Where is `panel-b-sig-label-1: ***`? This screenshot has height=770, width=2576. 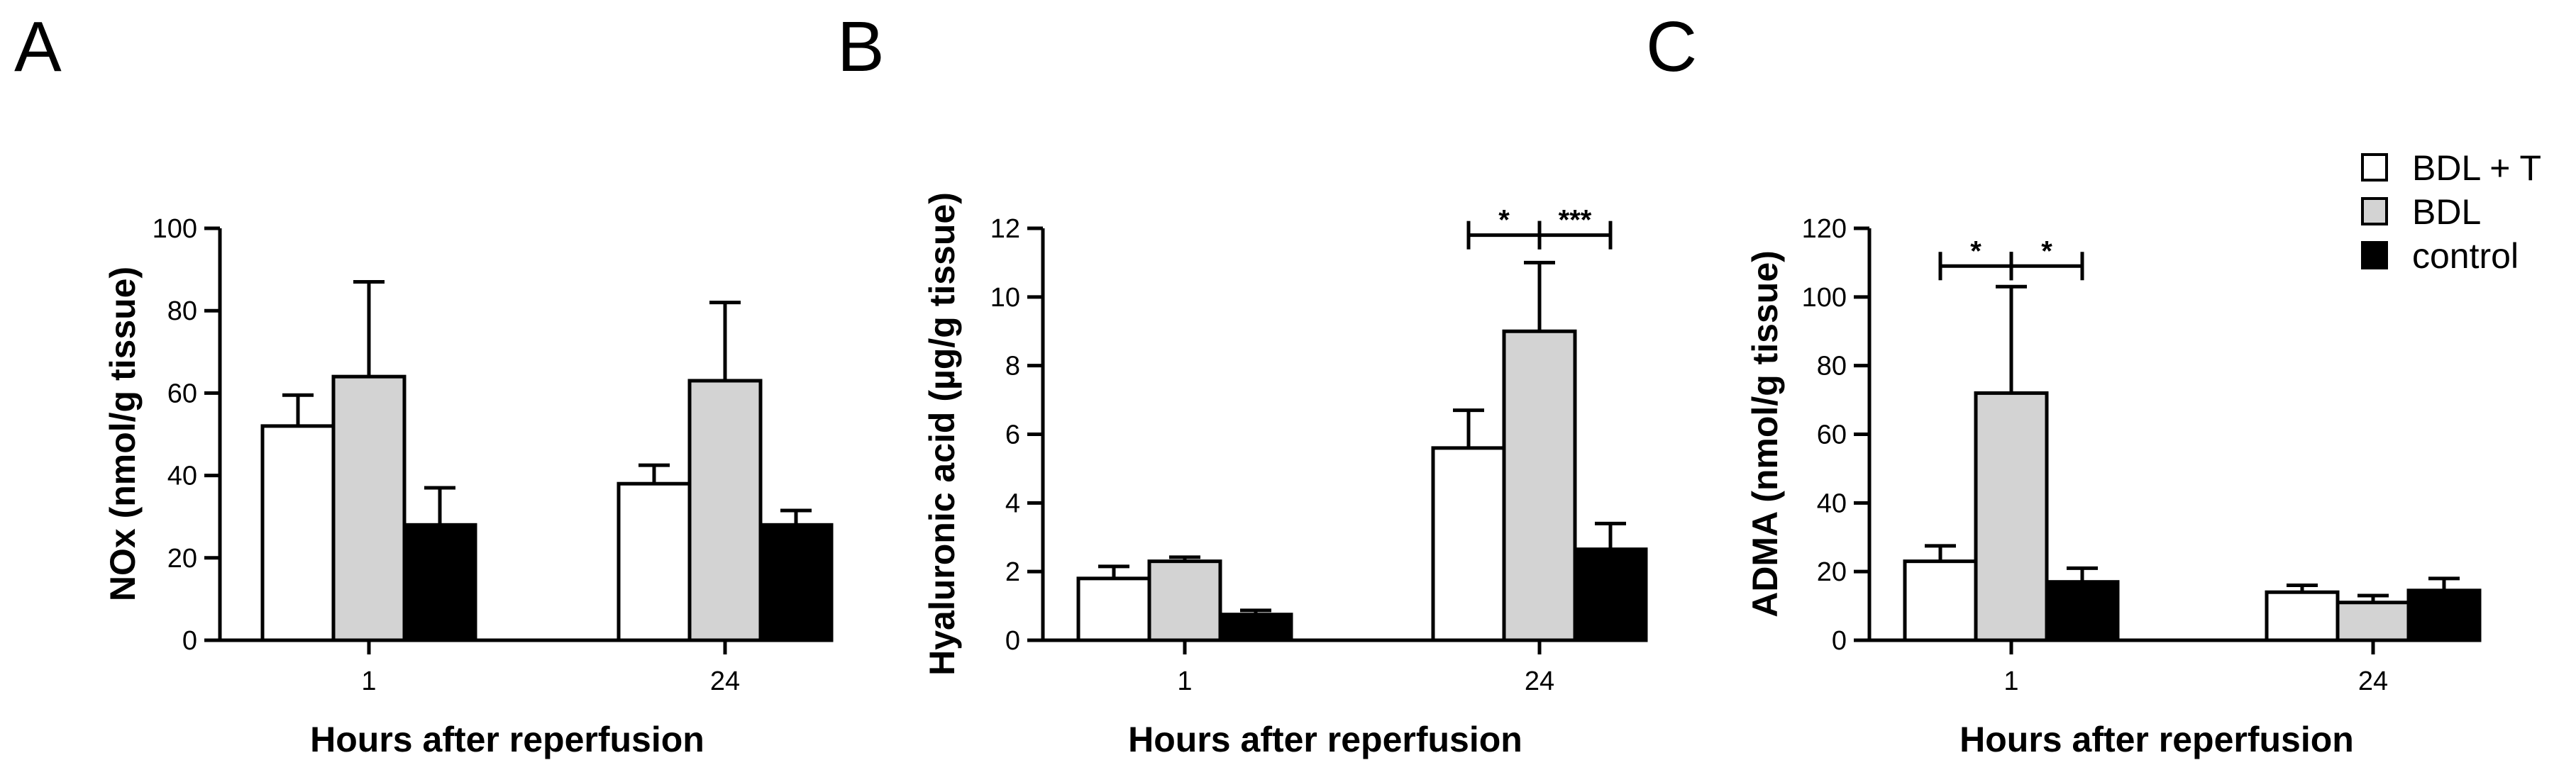 panel-b-sig-label-1: *** is located at coordinates (1575, 220).